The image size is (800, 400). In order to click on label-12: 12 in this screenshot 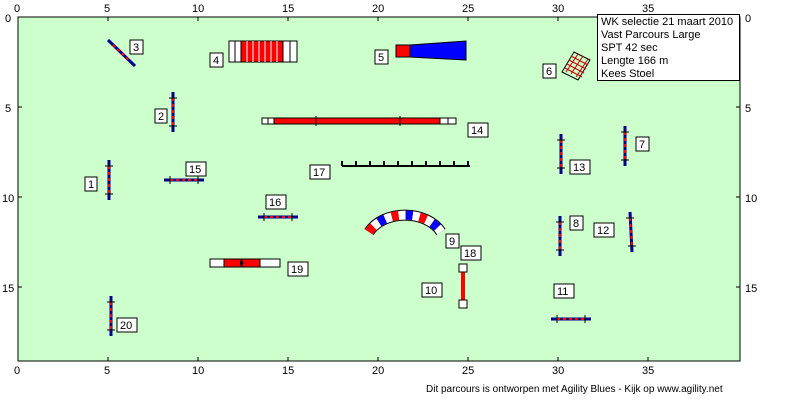, I will do `click(604, 230)`.